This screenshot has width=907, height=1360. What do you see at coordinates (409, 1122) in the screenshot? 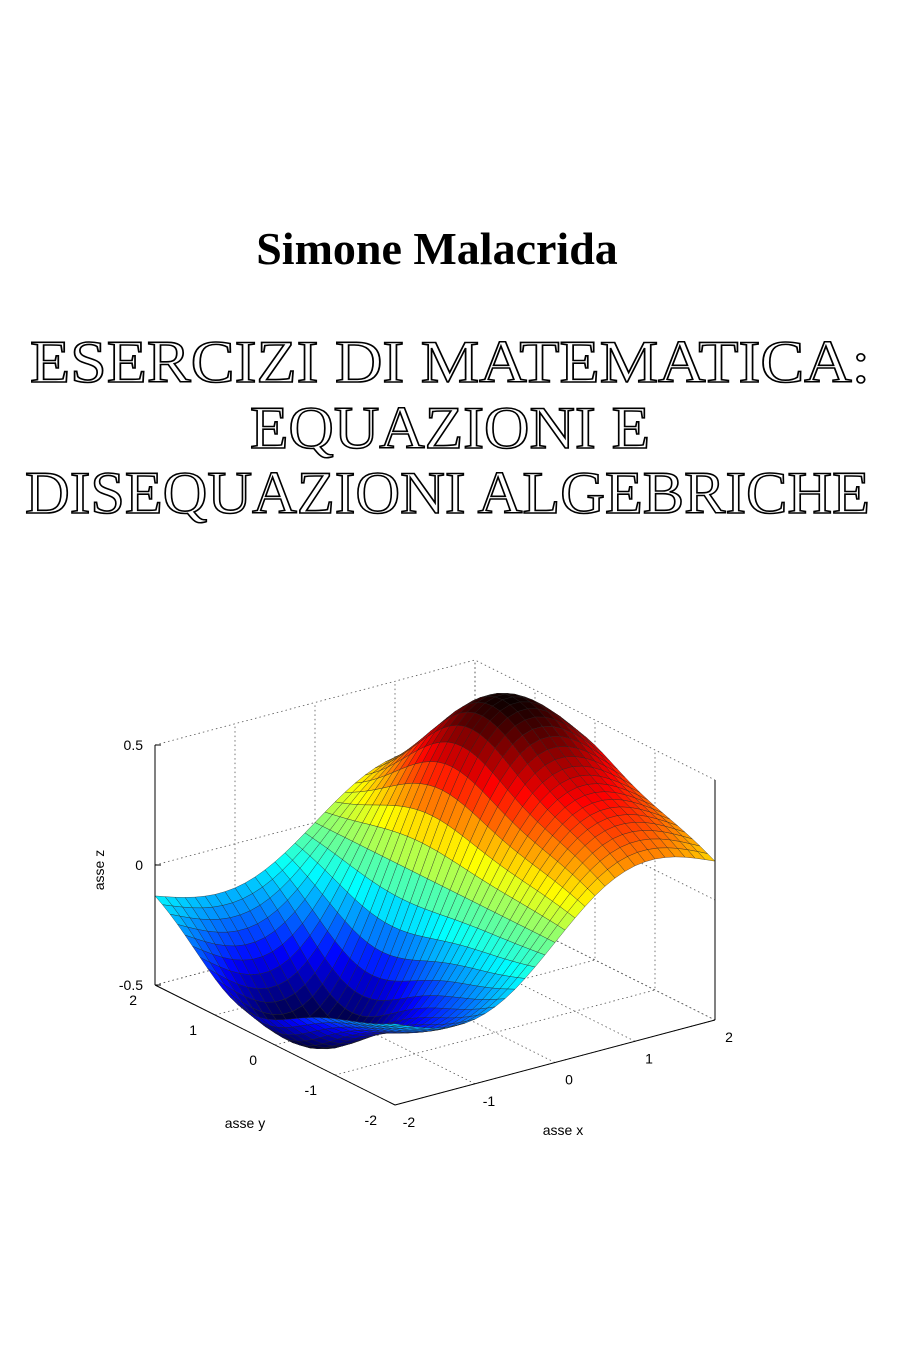
I see `x-tick-label: -2` at bounding box center [409, 1122].